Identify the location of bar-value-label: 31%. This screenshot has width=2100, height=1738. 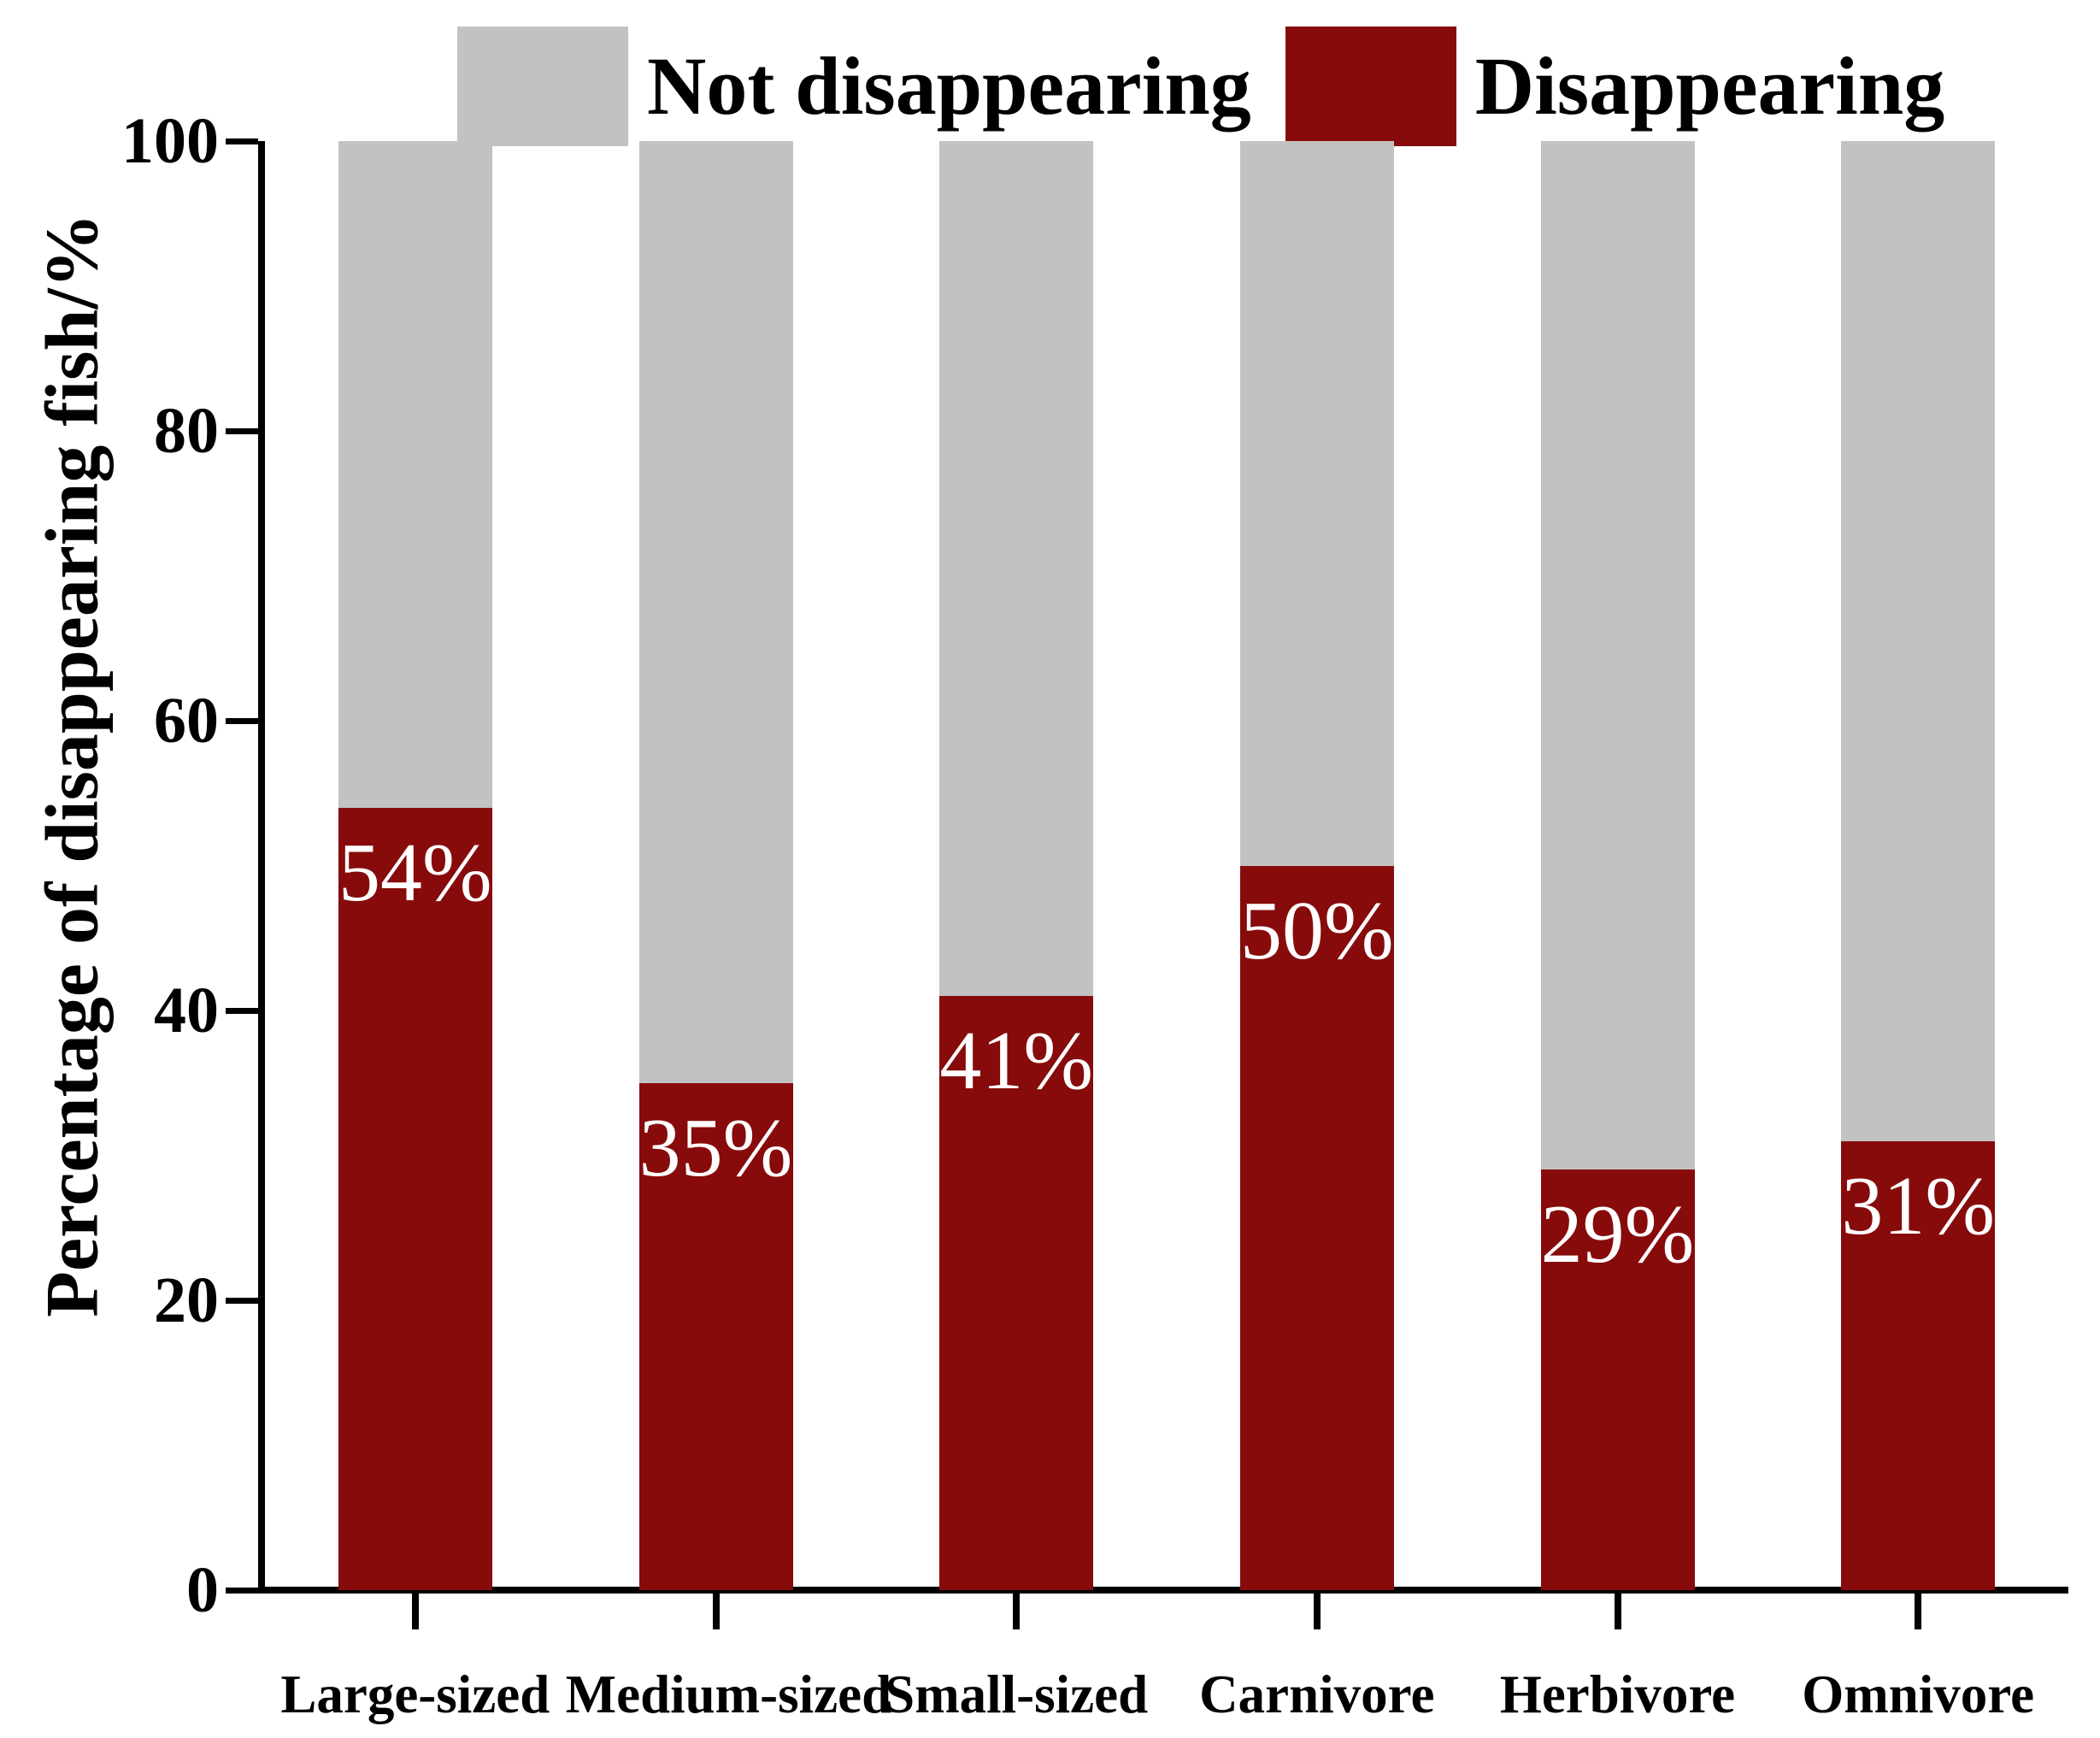
(1918, 1206).